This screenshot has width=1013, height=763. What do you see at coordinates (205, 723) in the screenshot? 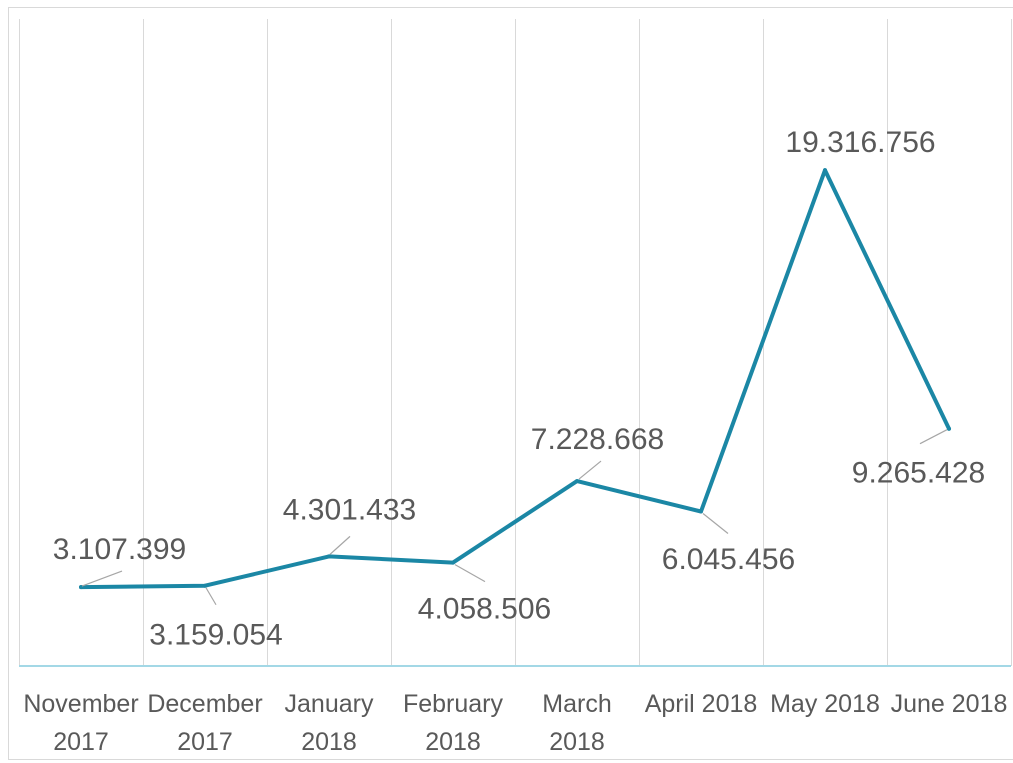
I see `x-tick-label: December 2017` at bounding box center [205, 723].